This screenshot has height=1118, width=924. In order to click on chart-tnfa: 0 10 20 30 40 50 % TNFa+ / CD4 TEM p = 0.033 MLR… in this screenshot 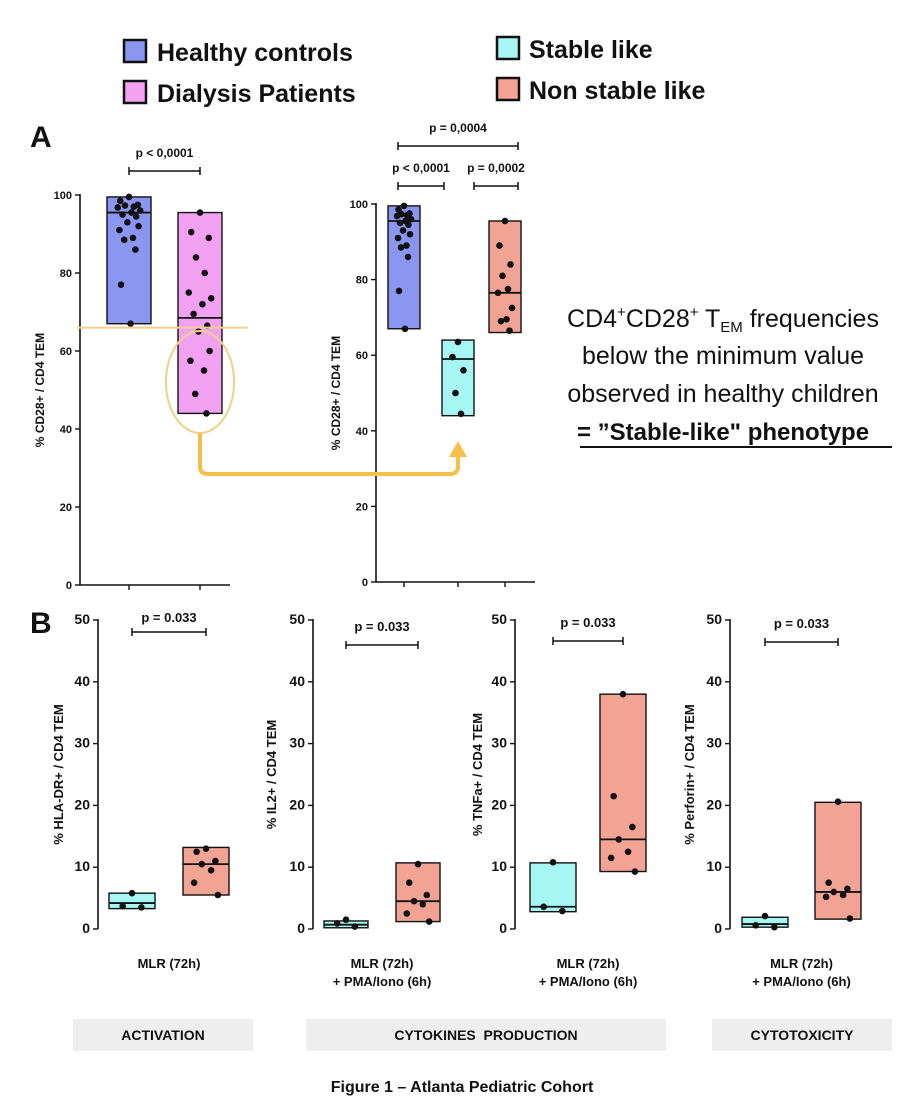, I will do `click(558, 800)`.